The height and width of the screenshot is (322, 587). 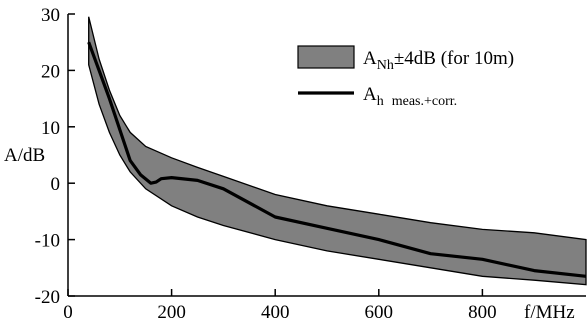 I want to click on legend-line-label: Ah meas.+corr., so click(x=410, y=96).